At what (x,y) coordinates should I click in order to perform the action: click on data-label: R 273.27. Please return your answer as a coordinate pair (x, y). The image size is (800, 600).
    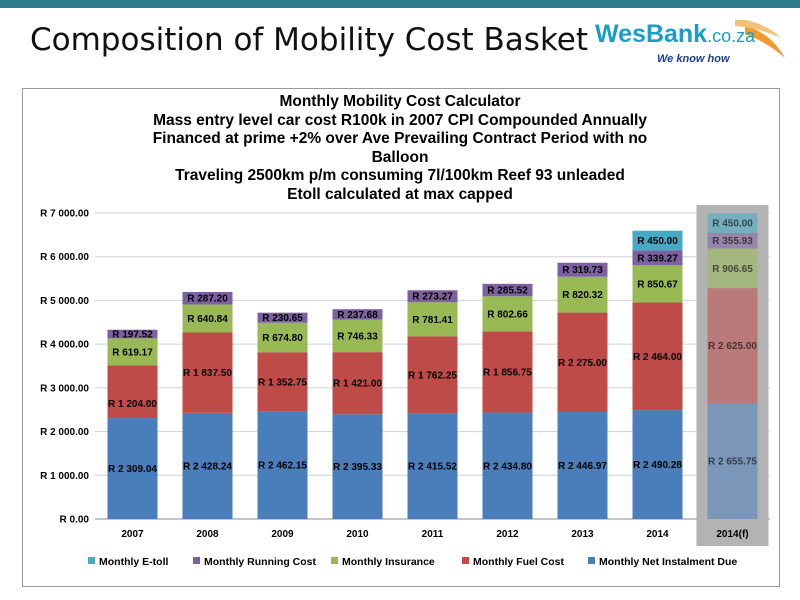
    Looking at the image, I should click on (432, 297).